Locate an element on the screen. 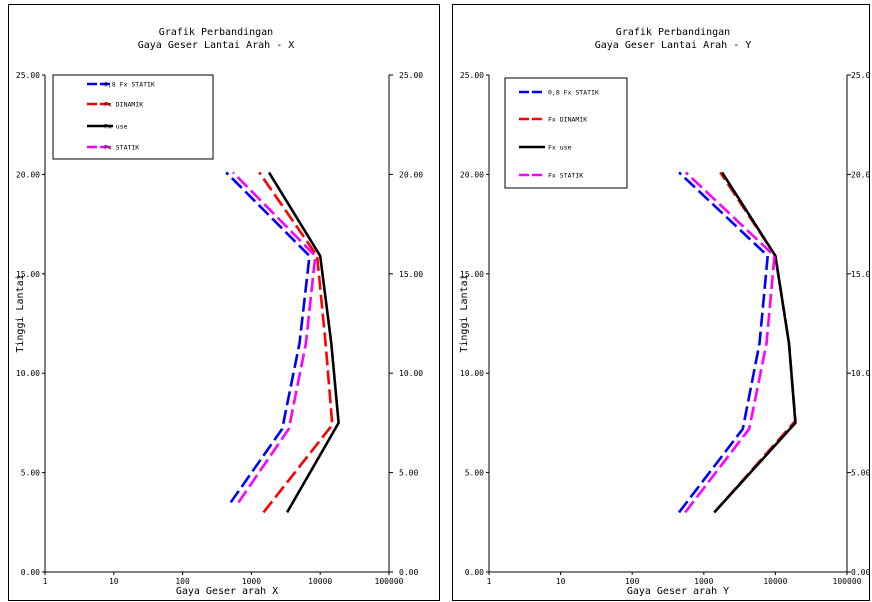 This screenshot has height=602, width=872. x-axis-title: Gaya Geser arah Y is located at coordinates (678, 591).